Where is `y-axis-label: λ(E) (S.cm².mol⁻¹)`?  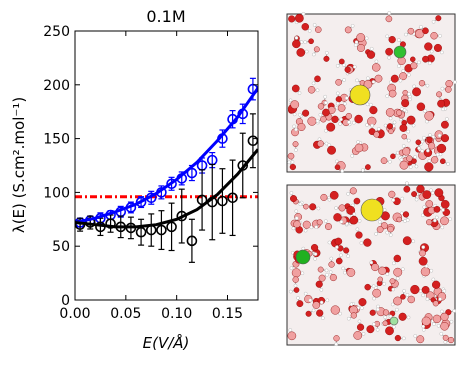 y-axis-label: λ(E) (S.cm².mol⁻¹) is located at coordinates (19, 165).